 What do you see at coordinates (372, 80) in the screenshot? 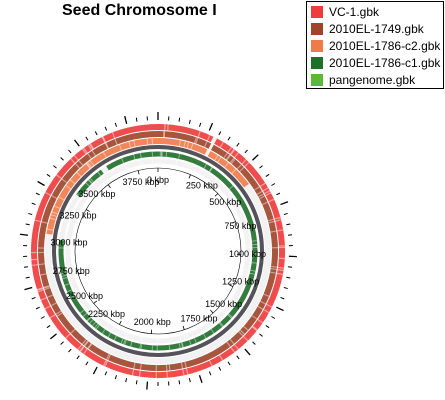
I see `legend-label: pangenome.gbk` at bounding box center [372, 80].